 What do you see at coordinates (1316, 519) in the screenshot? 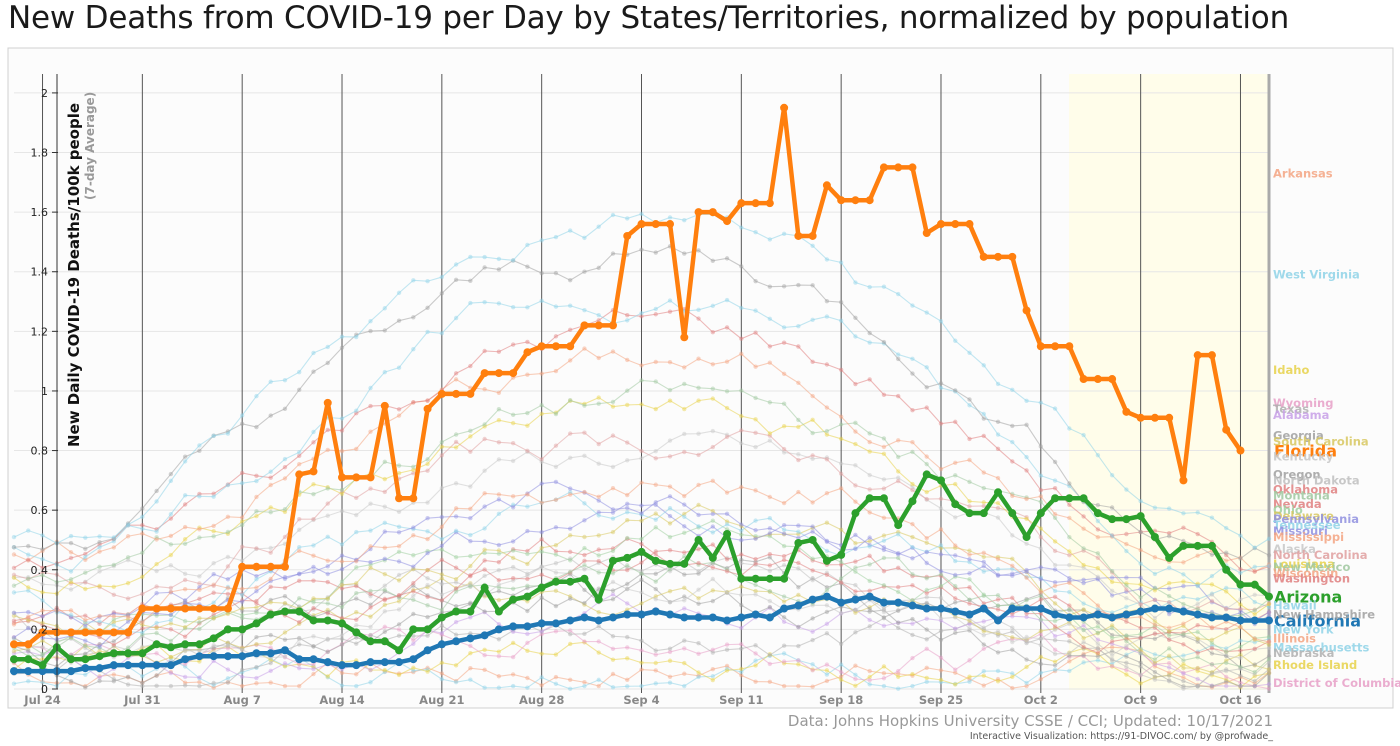
I see `background-series-label: Pennsylvania` at bounding box center [1316, 519].